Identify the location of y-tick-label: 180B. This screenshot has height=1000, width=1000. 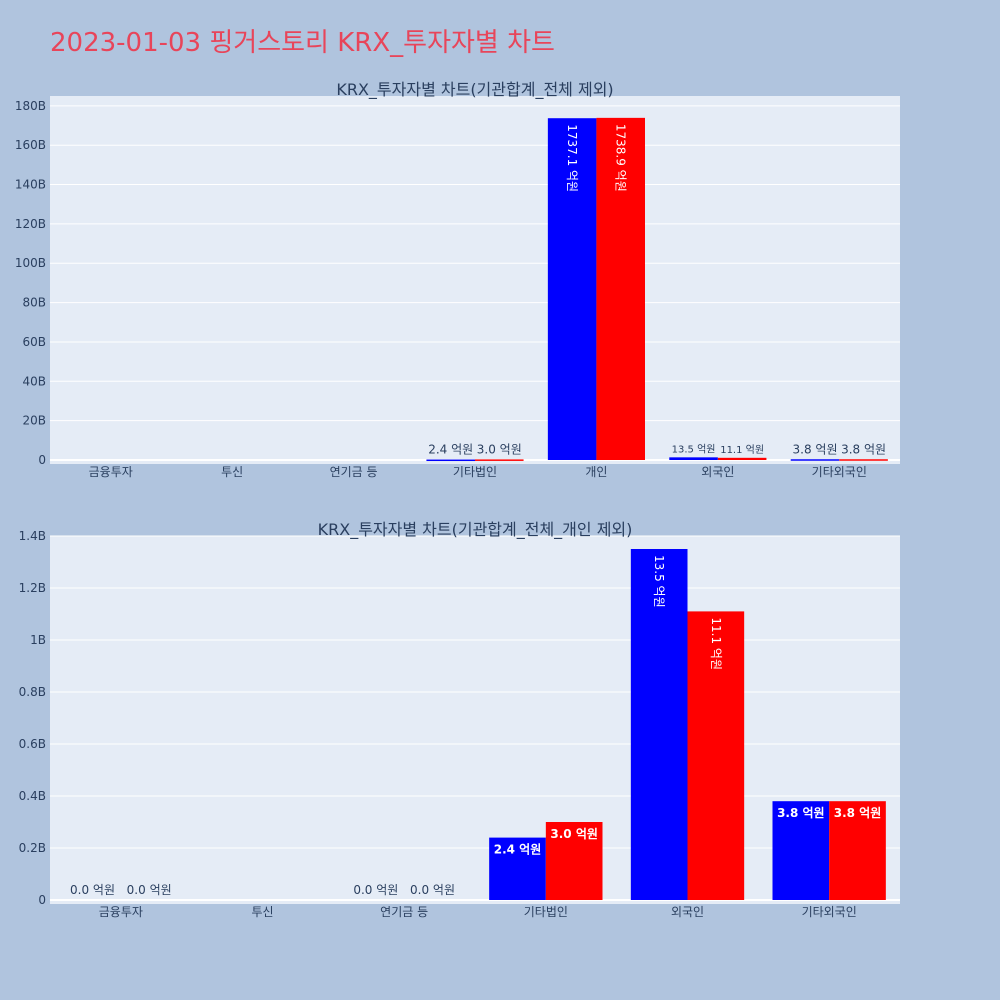
(30, 106).